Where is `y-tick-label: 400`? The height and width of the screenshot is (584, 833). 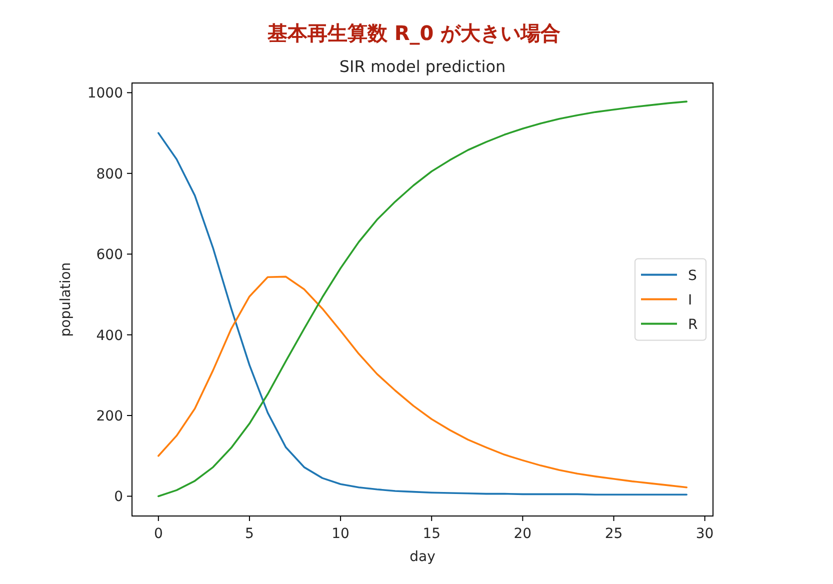 y-tick-label: 400 is located at coordinates (109, 336).